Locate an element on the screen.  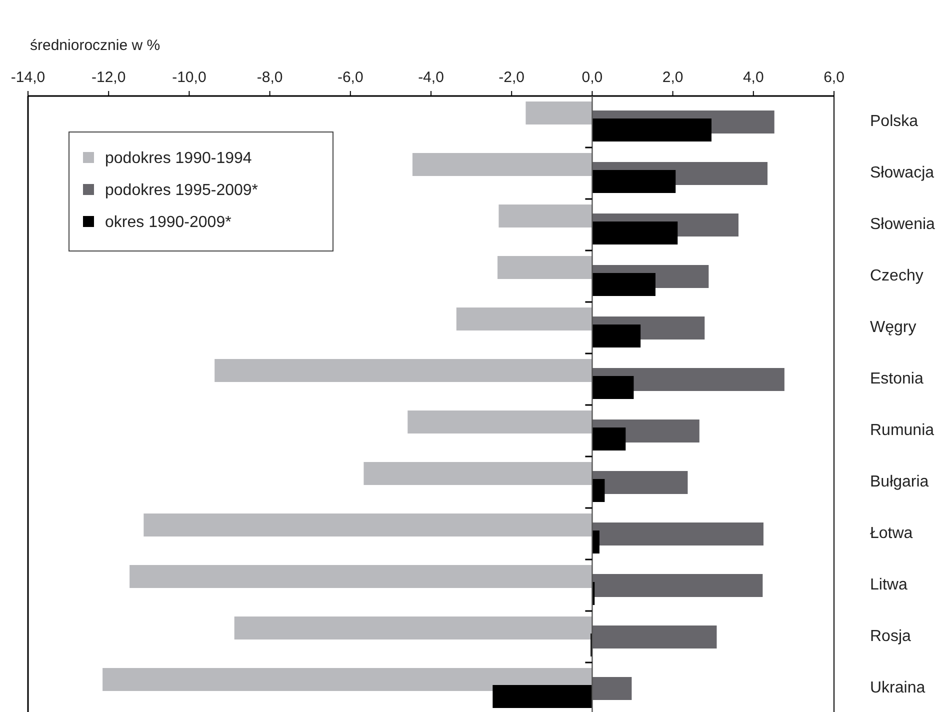
x-tick-label: 2,0 is located at coordinates (673, 77).